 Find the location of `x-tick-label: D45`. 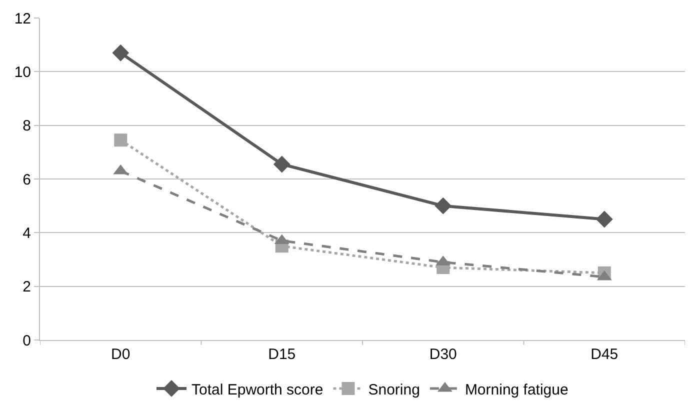

x-tick-label: D45 is located at coordinates (604, 354).